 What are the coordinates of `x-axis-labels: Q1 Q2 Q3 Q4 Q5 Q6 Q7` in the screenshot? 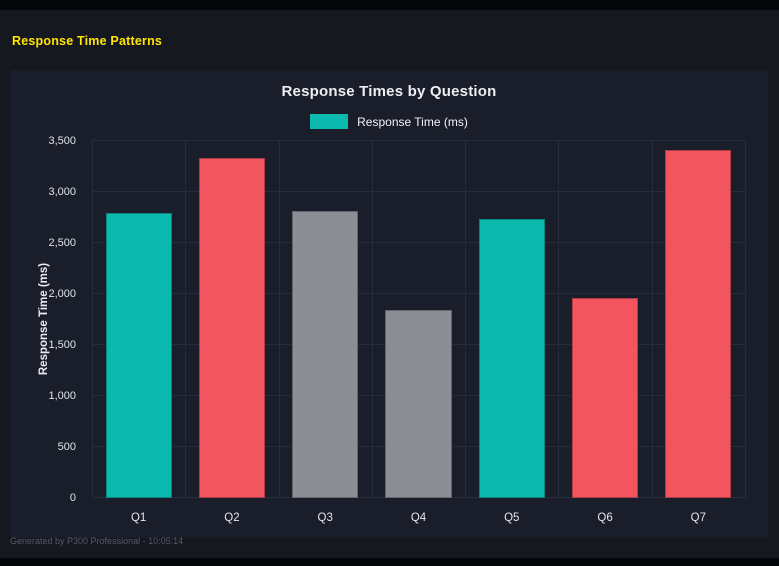 It's located at (418, 518).